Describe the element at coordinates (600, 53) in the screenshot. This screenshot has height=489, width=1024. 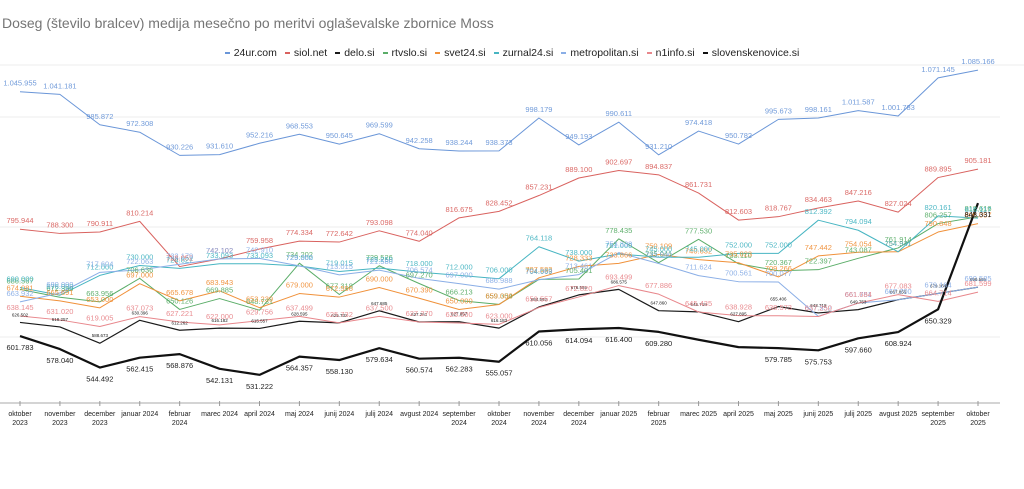
I see `legend-item-metropolitan-si: metropolitan.si` at that location.